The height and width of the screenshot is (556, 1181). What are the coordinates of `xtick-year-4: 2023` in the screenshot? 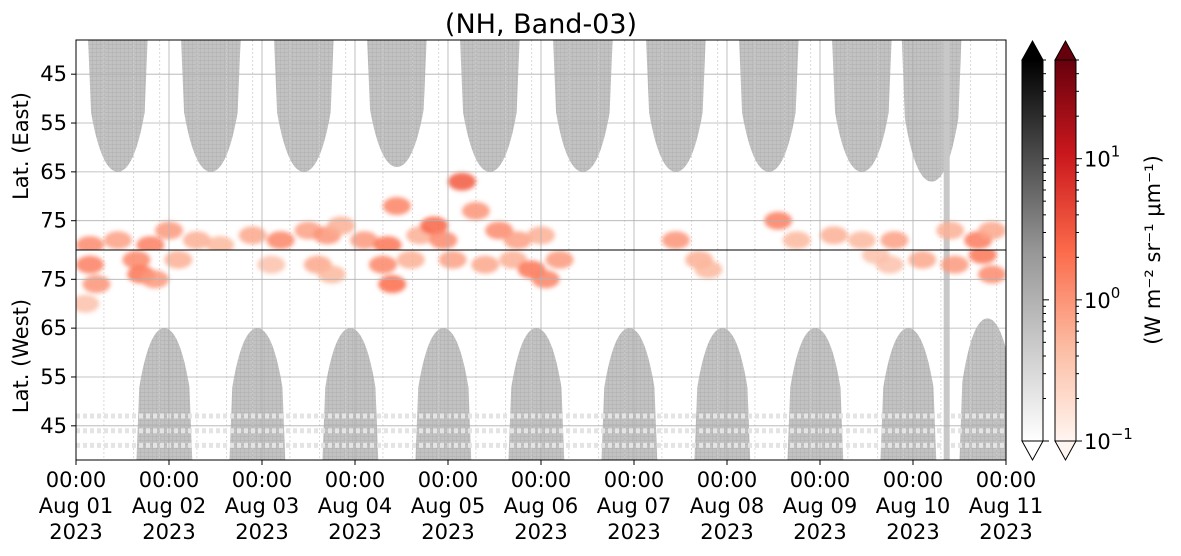 It's located at (447, 532).